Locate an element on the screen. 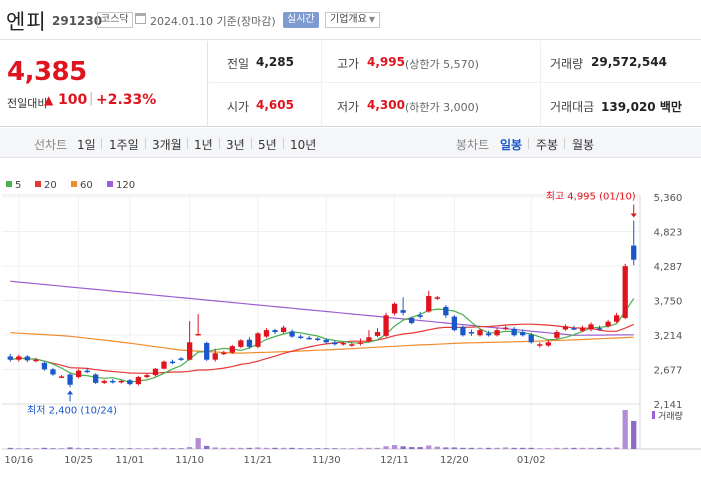  tab-1d: 1일 is located at coordinates (86, 145).